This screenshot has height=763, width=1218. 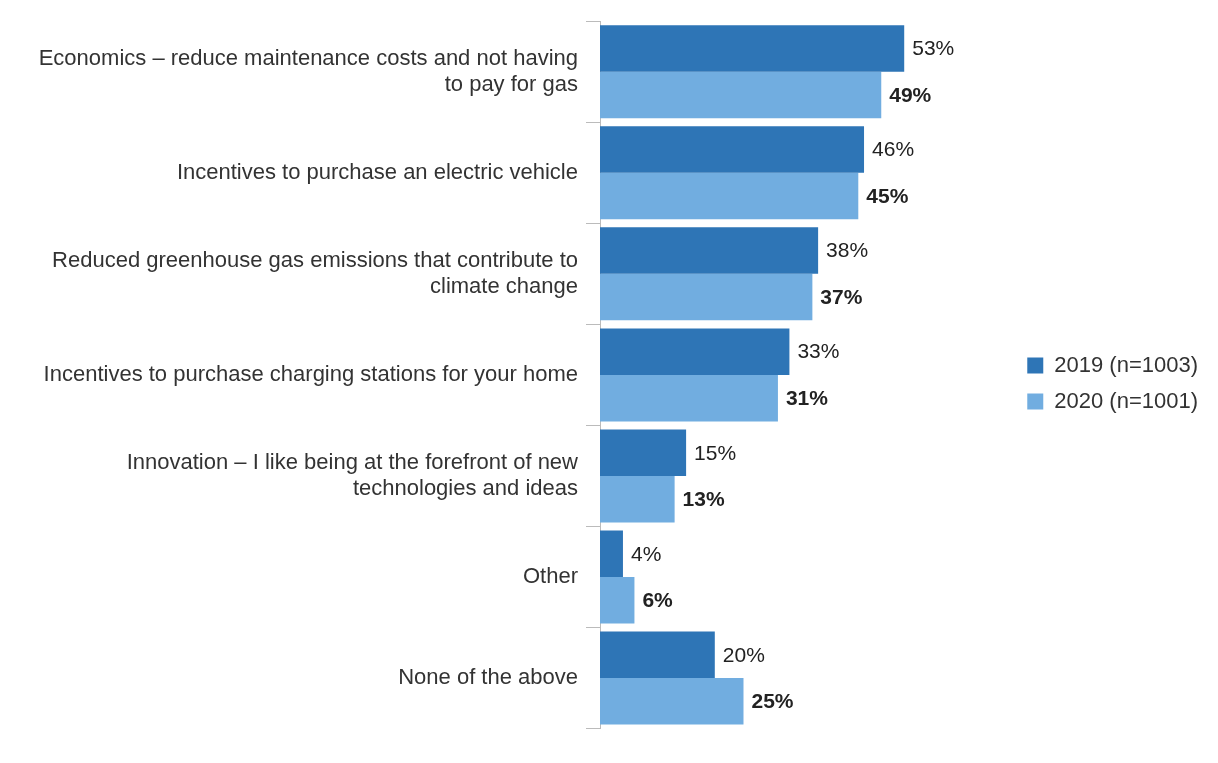 I want to click on y-tick-label: Economics – reduce maintenance costs and not having to pay for gas, so click(x=308, y=70).